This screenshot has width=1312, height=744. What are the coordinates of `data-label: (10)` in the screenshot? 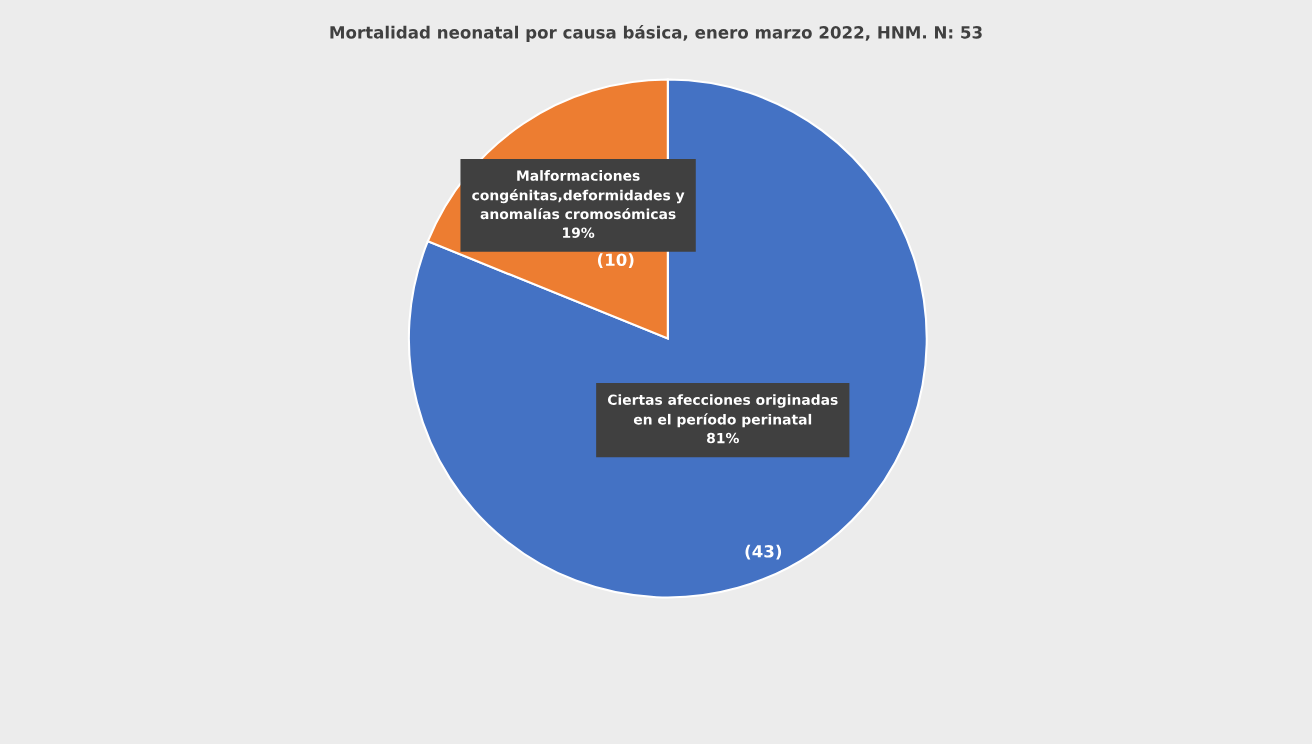 It's located at (615, 260).